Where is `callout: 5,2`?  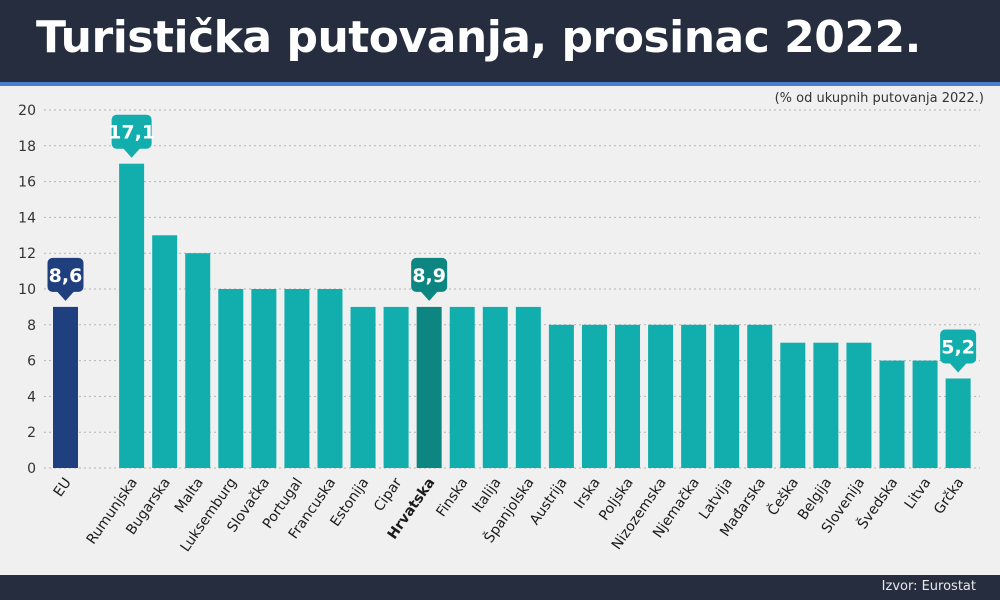 callout: 5,2 is located at coordinates (958, 351).